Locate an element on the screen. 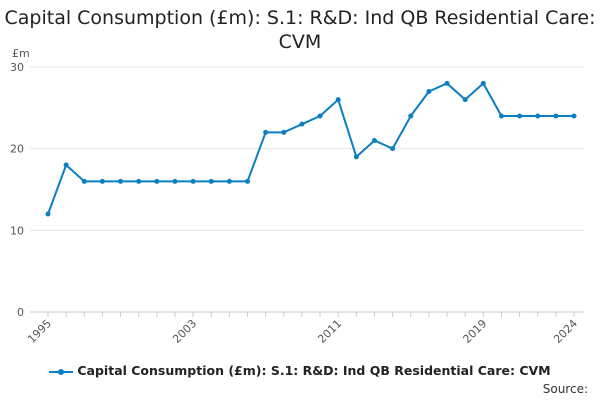  y-tick-label: 10 is located at coordinates (17, 230).